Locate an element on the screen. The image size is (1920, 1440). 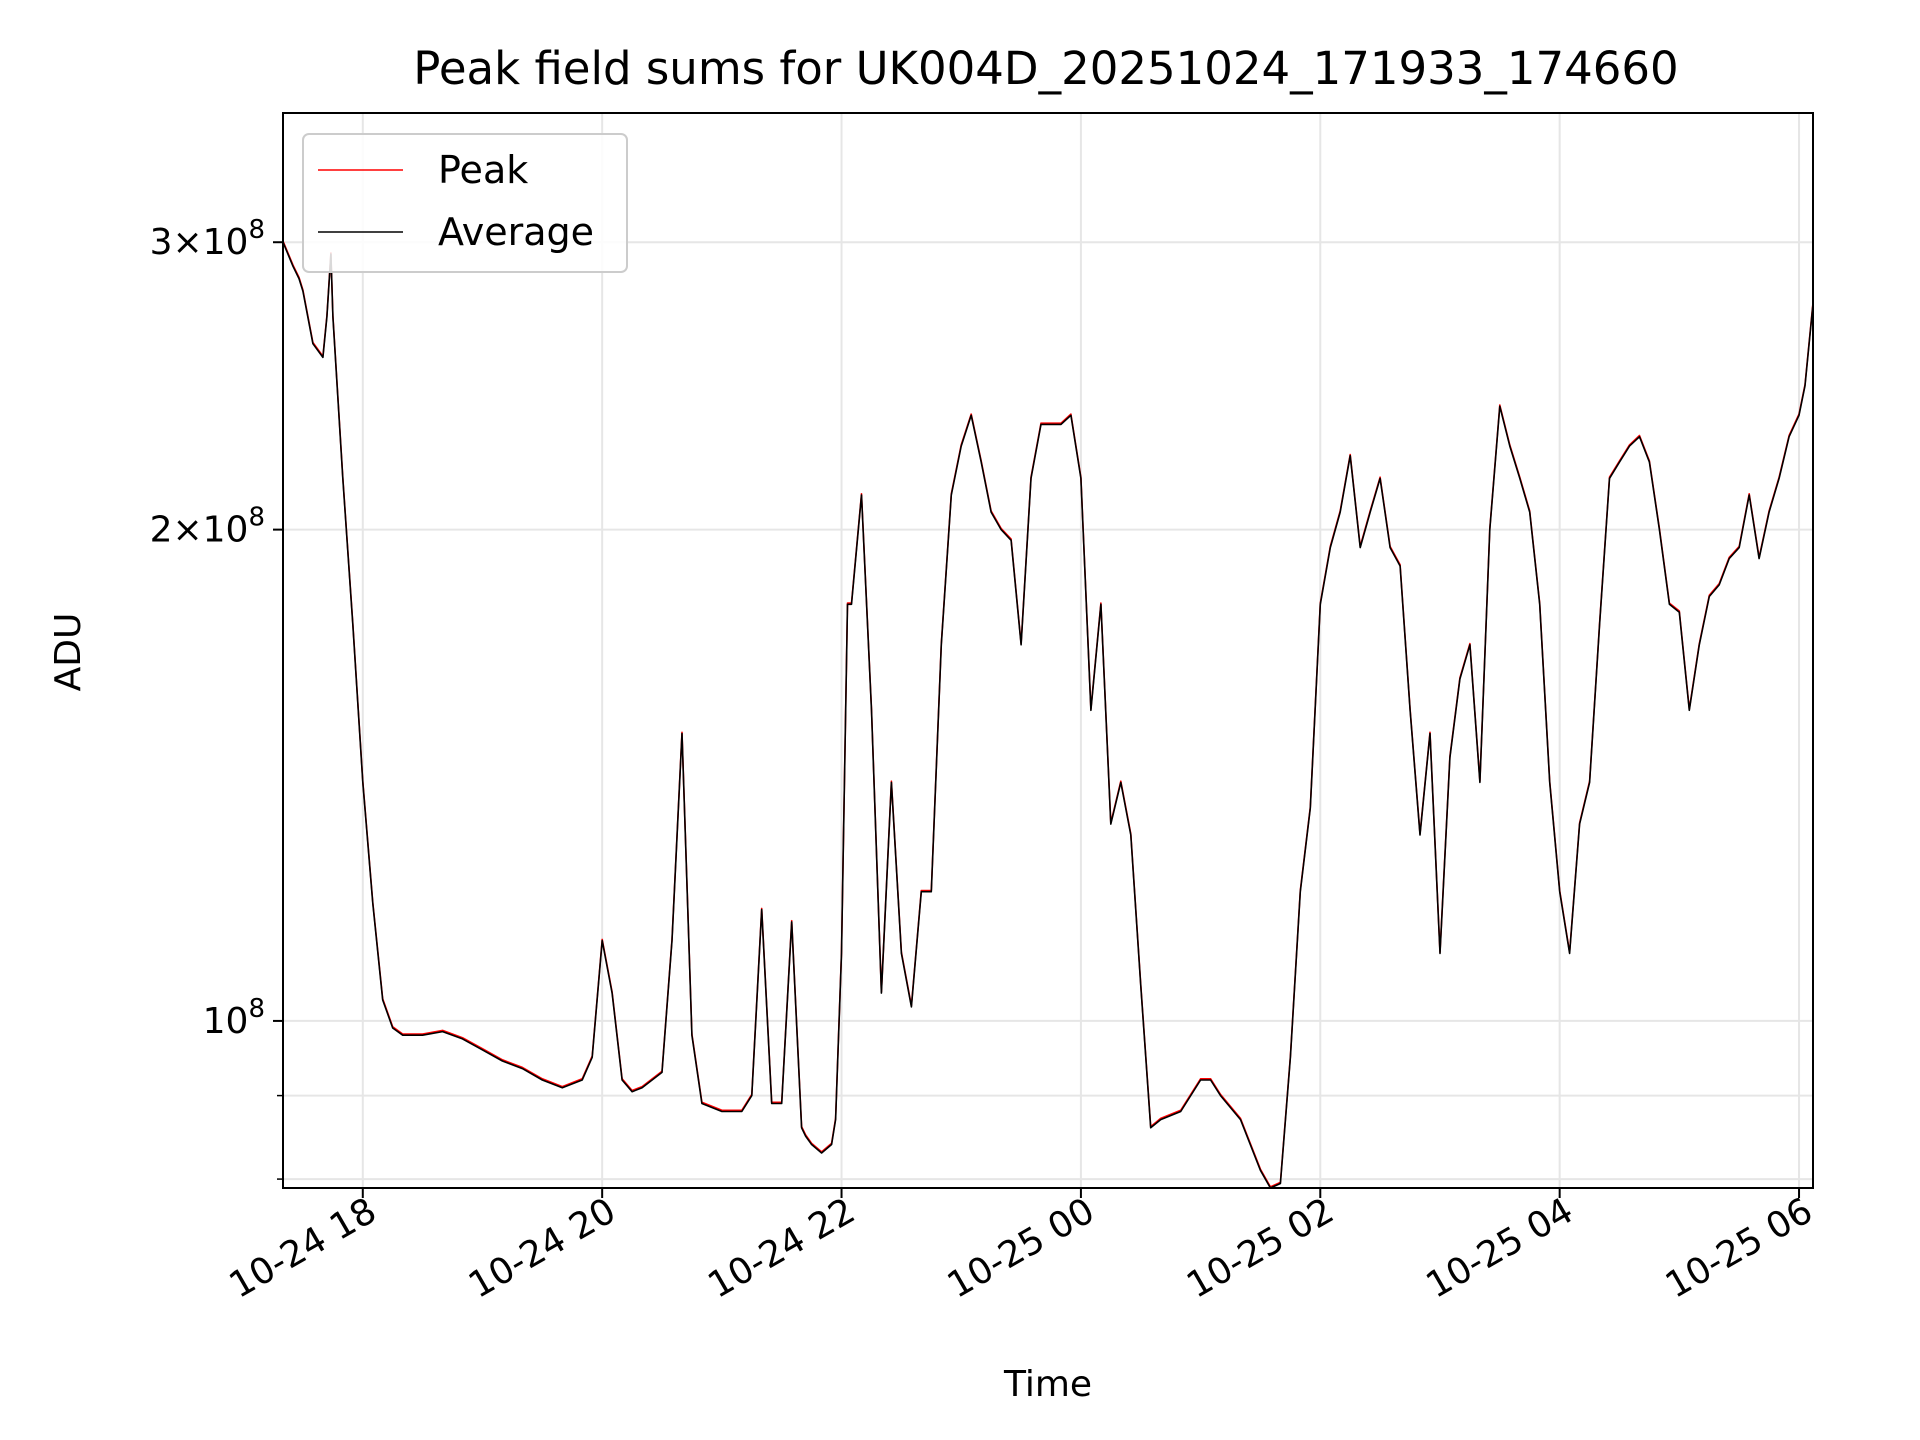
legend-box is located at coordinates (465, 203).